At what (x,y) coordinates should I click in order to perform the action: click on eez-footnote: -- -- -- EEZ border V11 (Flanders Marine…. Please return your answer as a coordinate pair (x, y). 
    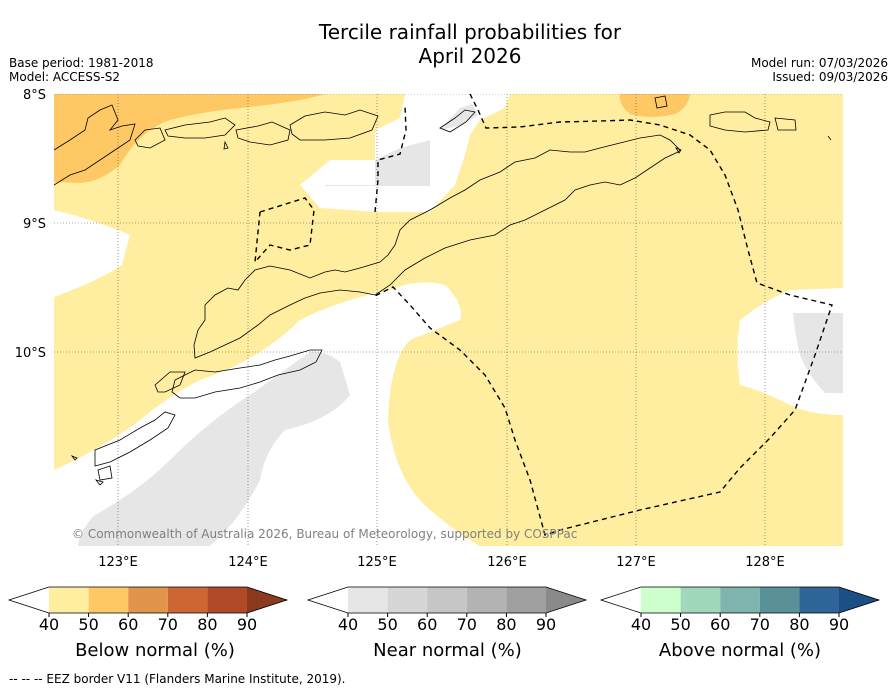
    Looking at the image, I should click on (177, 679).